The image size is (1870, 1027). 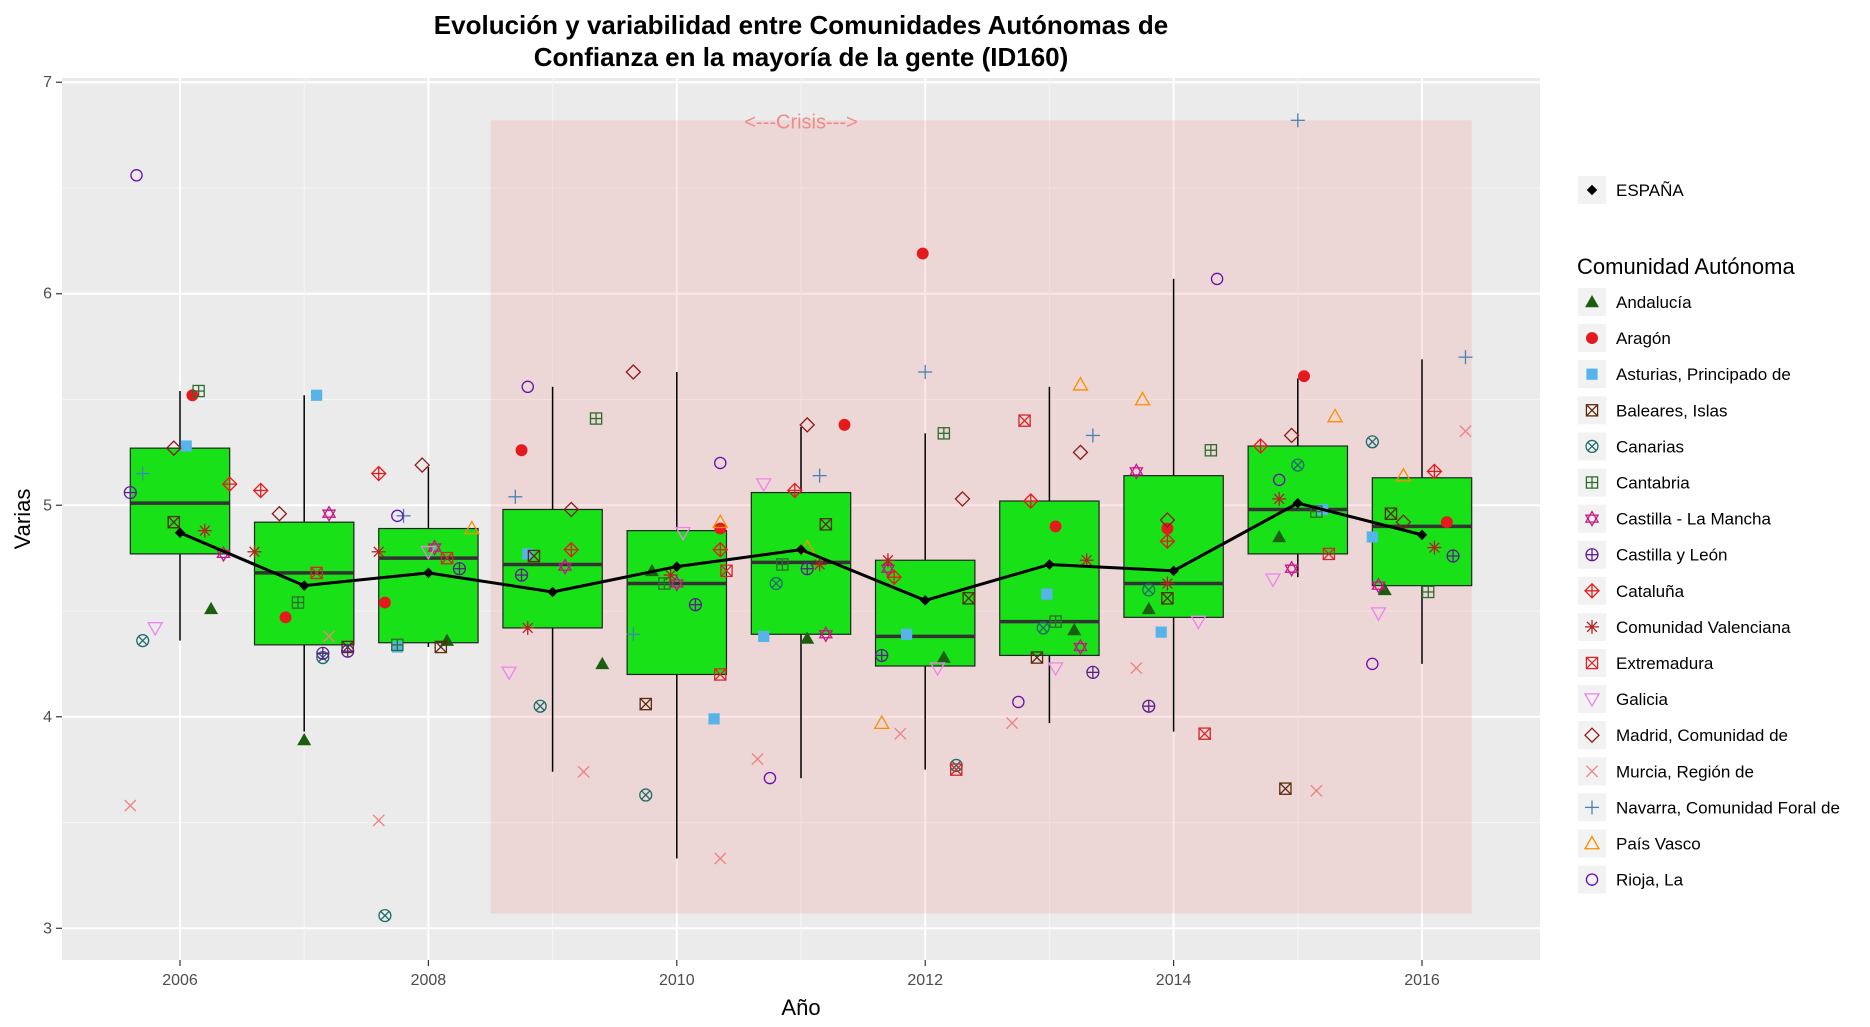 I want to click on x-tick-label: 2014, so click(x=1174, y=980).